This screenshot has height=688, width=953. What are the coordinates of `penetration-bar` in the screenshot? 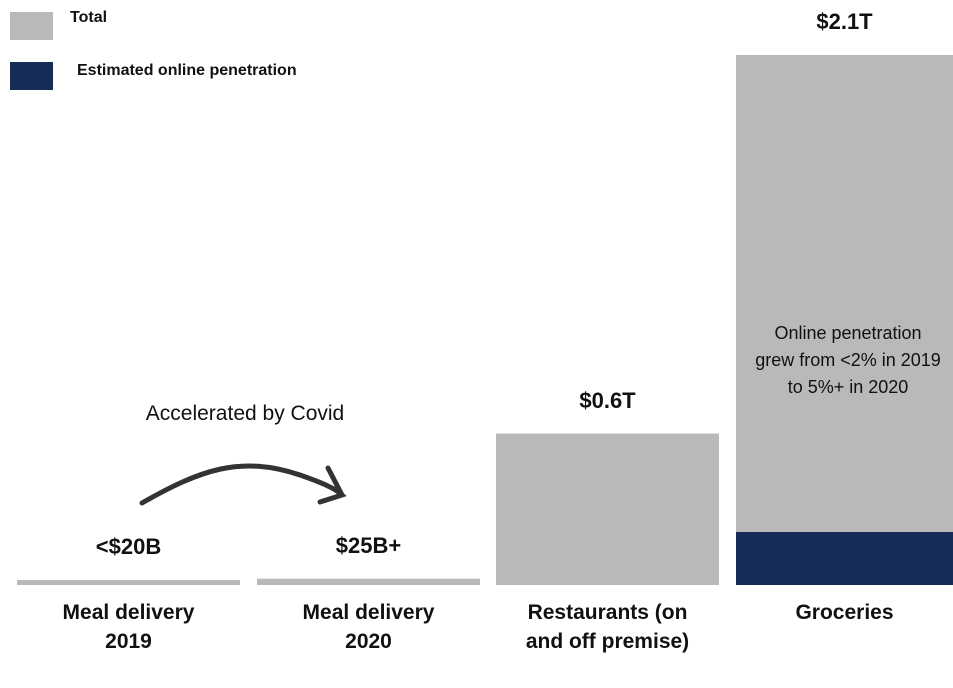 It's located at (844, 558).